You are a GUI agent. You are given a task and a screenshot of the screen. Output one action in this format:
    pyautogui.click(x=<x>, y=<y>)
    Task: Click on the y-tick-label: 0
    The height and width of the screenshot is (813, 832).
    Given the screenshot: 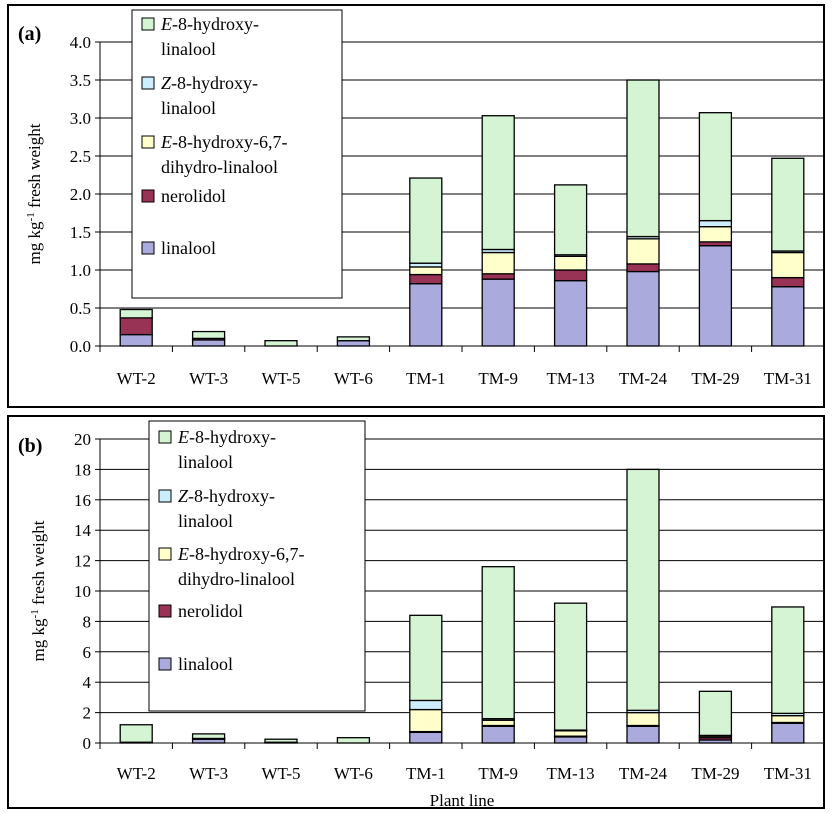 What is the action you would take?
    pyautogui.click(x=87, y=743)
    